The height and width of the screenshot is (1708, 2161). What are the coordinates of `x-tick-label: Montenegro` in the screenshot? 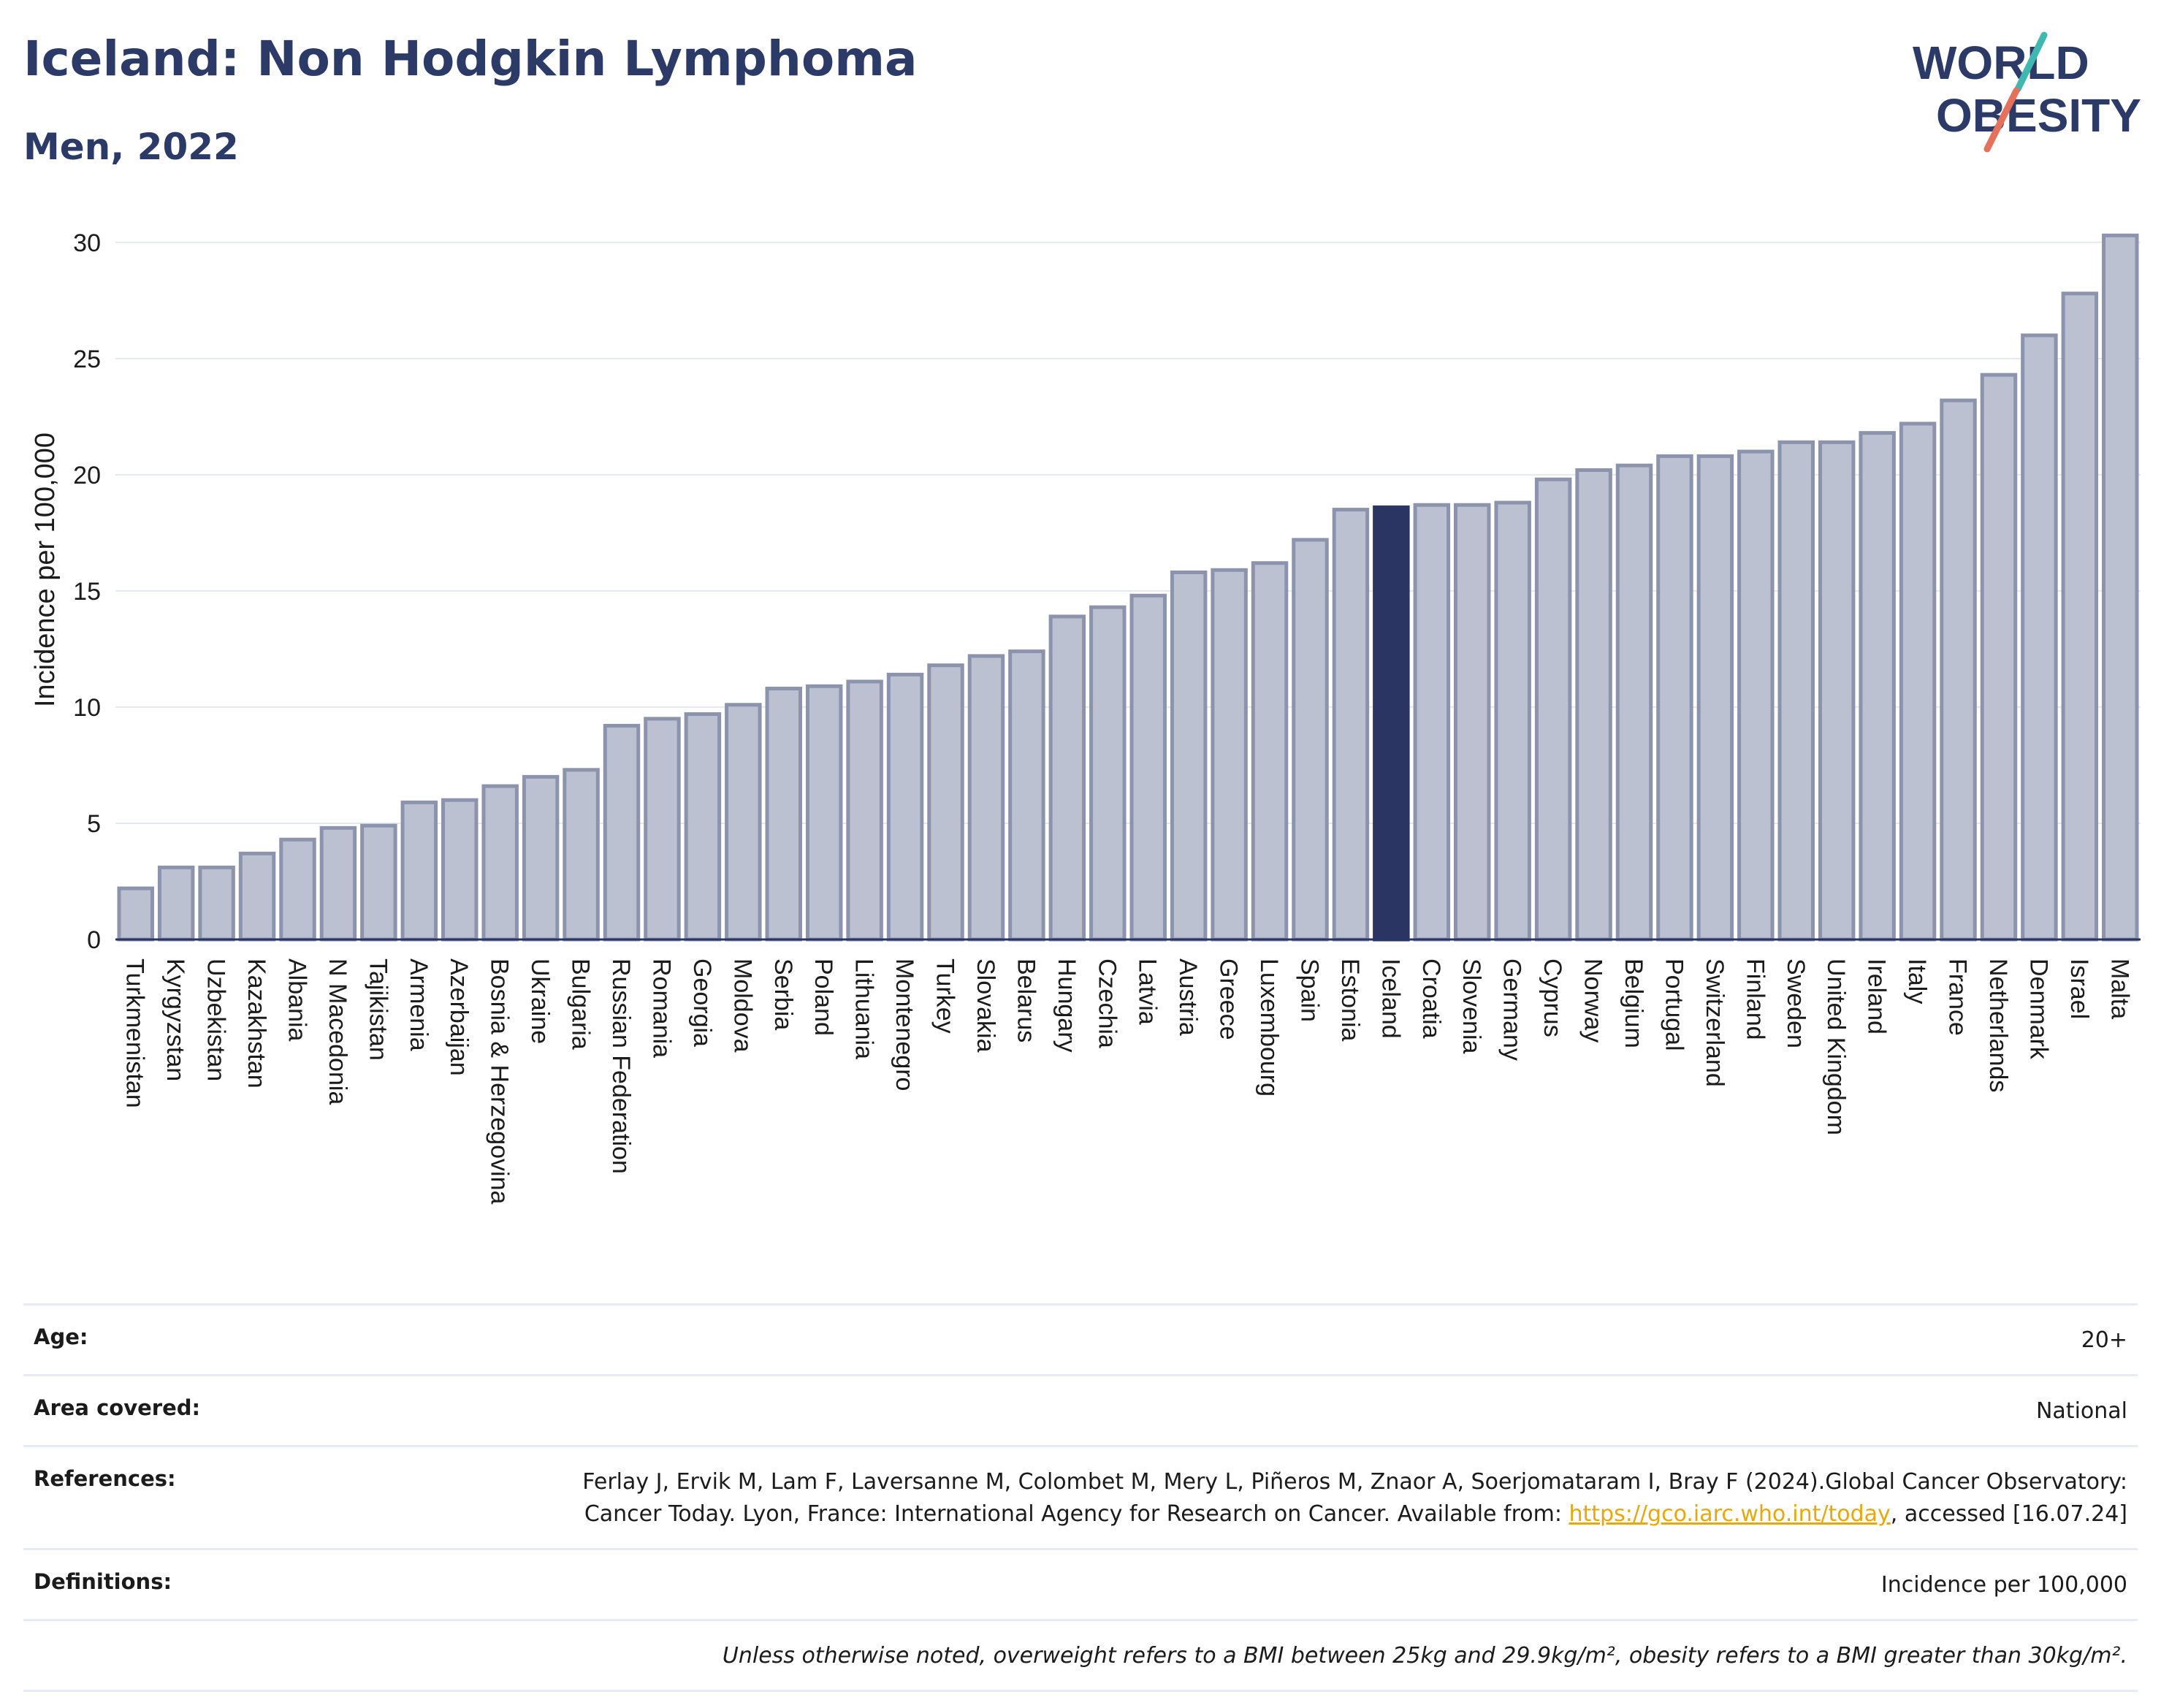 It's located at (904, 1024).